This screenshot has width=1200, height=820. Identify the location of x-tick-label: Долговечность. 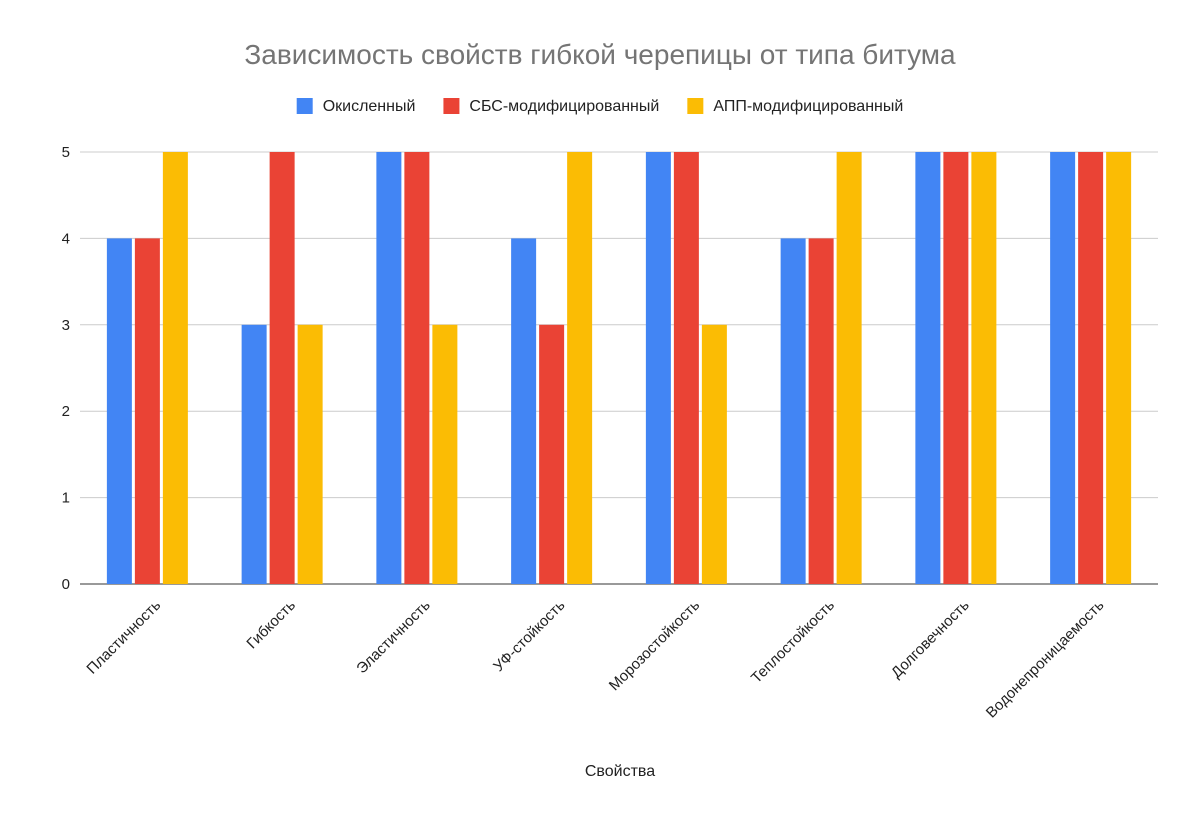
(930, 639).